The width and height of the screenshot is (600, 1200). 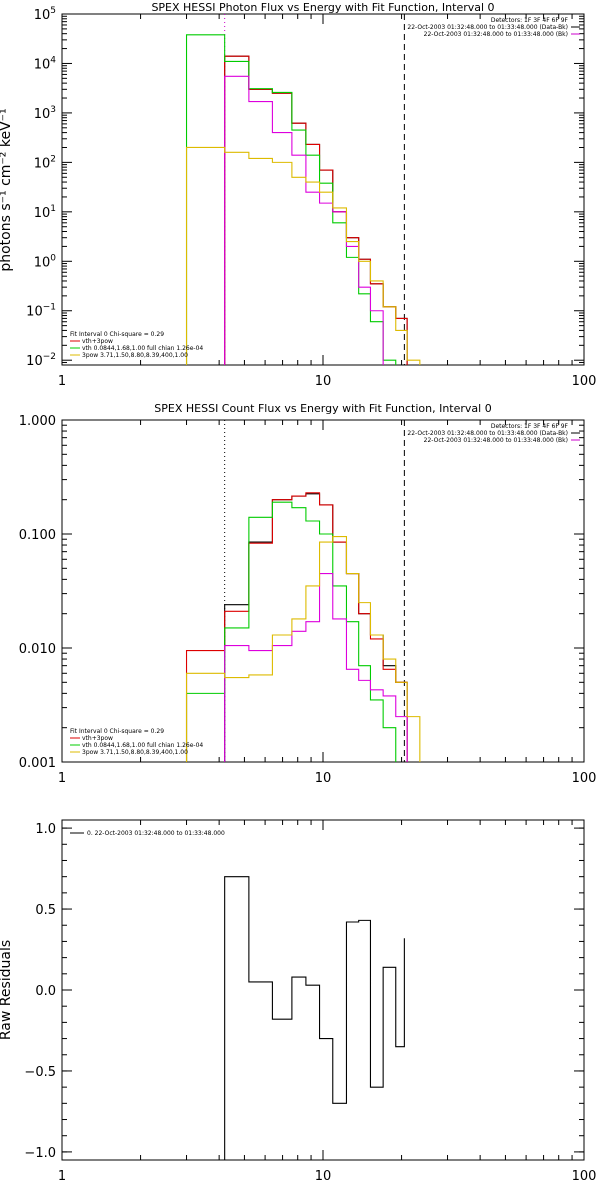 What do you see at coordinates (7, 990) in the screenshot?
I see `y-axis-label: Raw Residuals` at bounding box center [7, 990].